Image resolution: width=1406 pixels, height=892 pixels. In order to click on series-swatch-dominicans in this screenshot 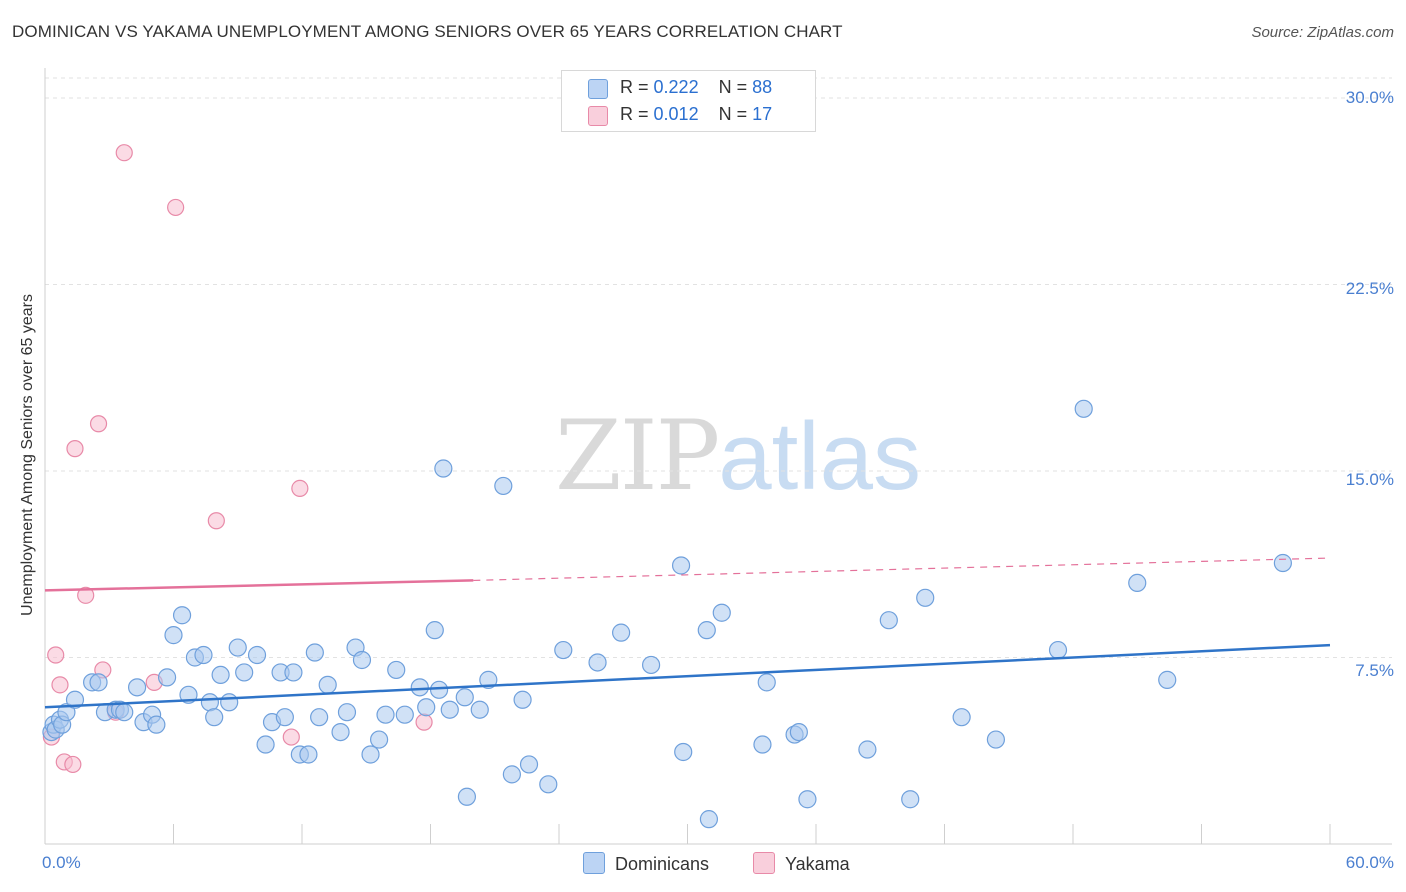, I will do `click(594, 863)`.